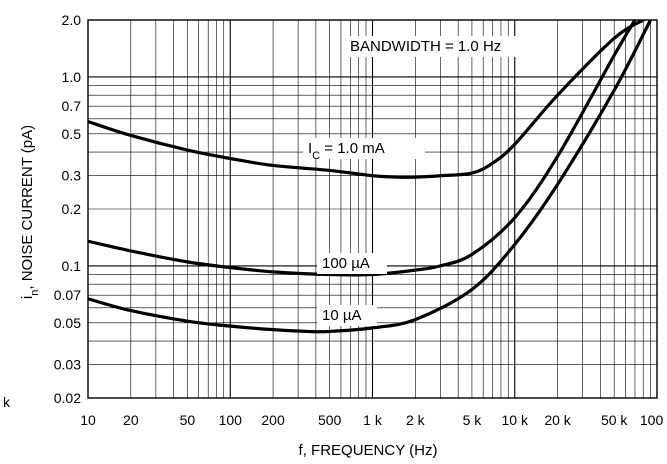  Describe the element at coordinates (416, 420) in the screenshot. I see `x-tick-label: 2 k` at that location.